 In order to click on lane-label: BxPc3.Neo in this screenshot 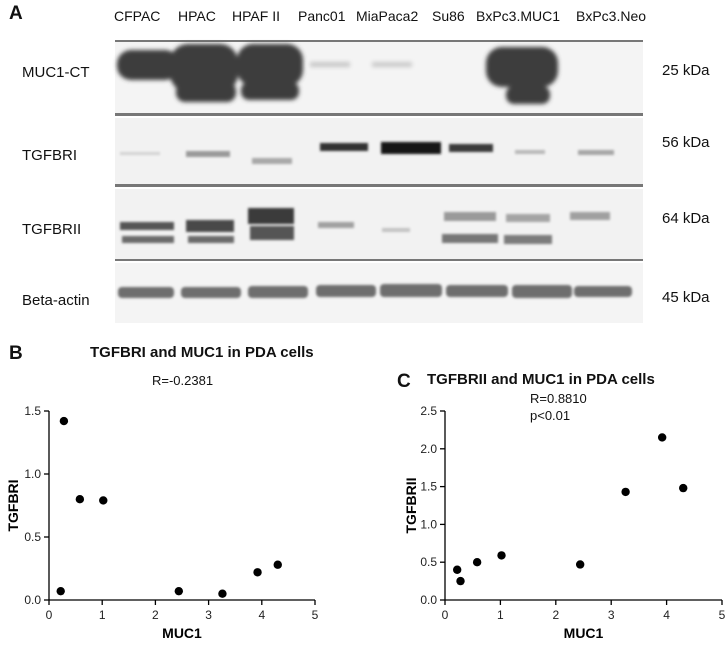, I will do `click(611, 16)`.